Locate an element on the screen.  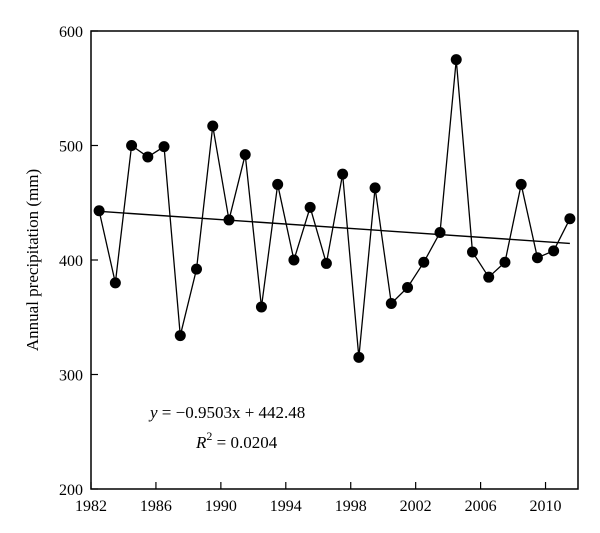
x-tick-label: 1998 is located at coordinates (351, 506).